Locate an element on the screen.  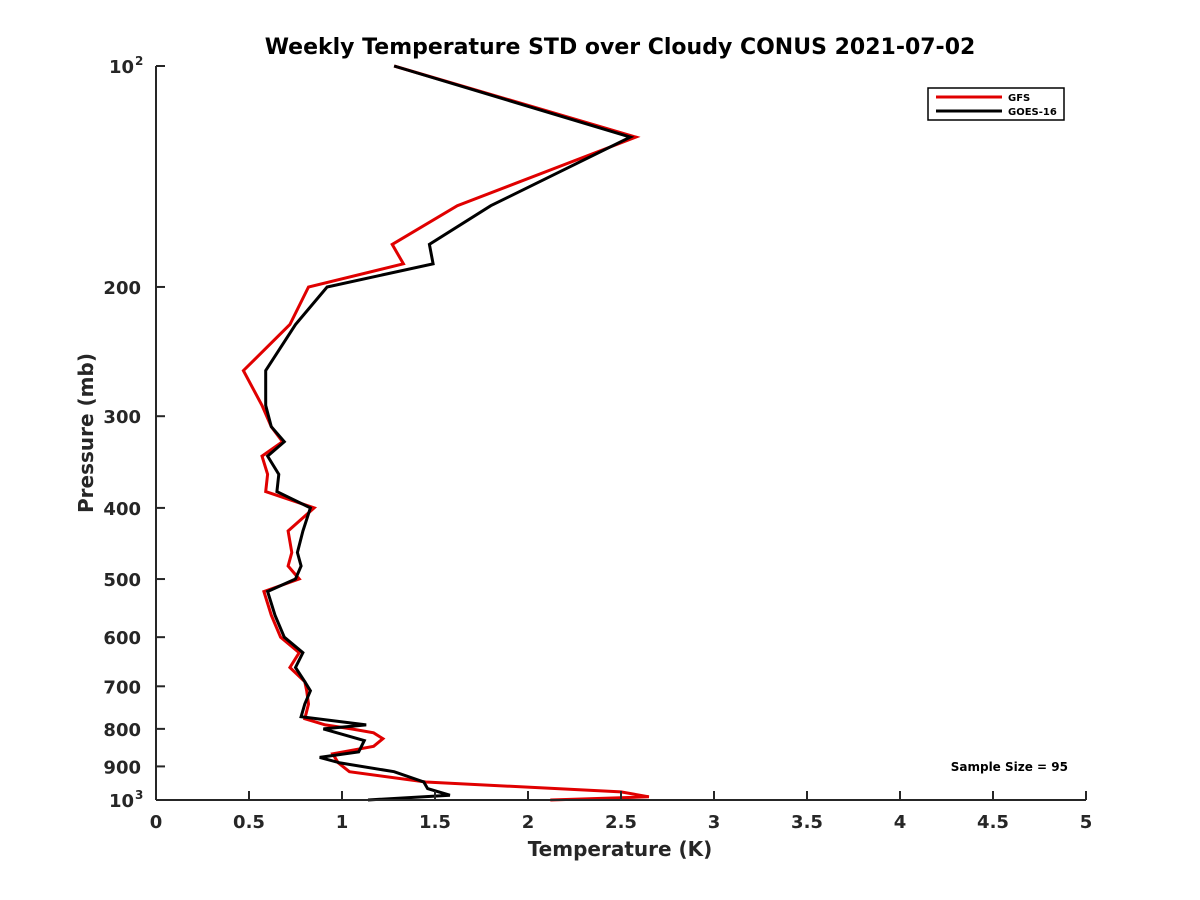
y-tick-label: 300 is located at coordinates (122, 417).